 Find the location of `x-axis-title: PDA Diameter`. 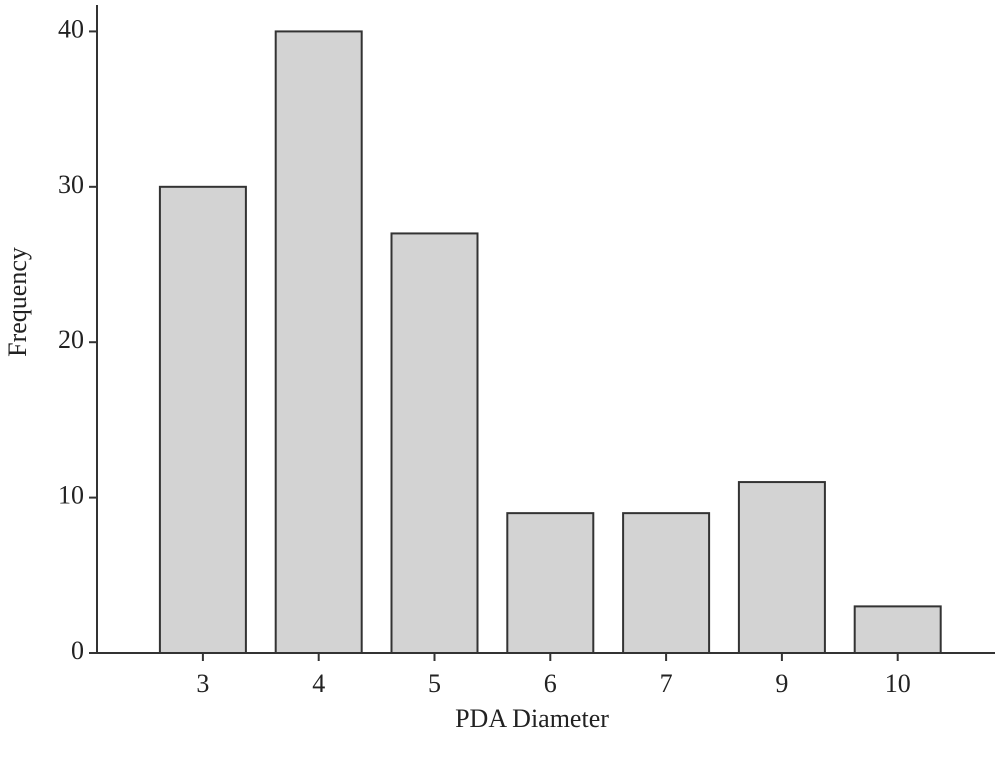

x-axis-title: PDA Diameter is located at coordinates (532, 718).